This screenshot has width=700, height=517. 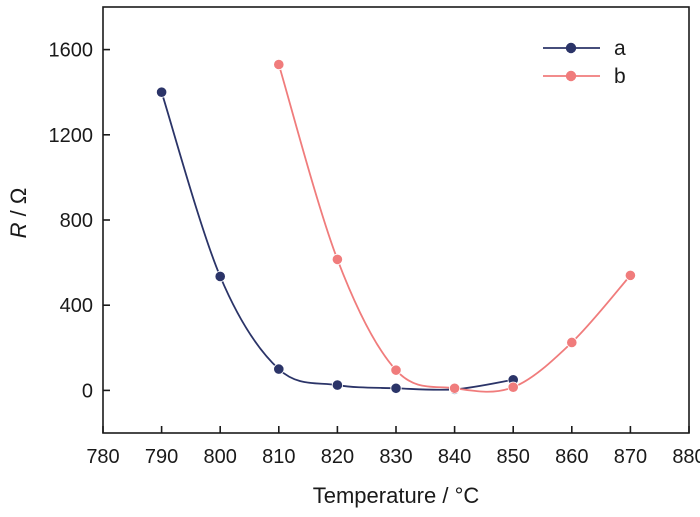 I want to click on y-tick-label: 0, so click(x=87, y=391).